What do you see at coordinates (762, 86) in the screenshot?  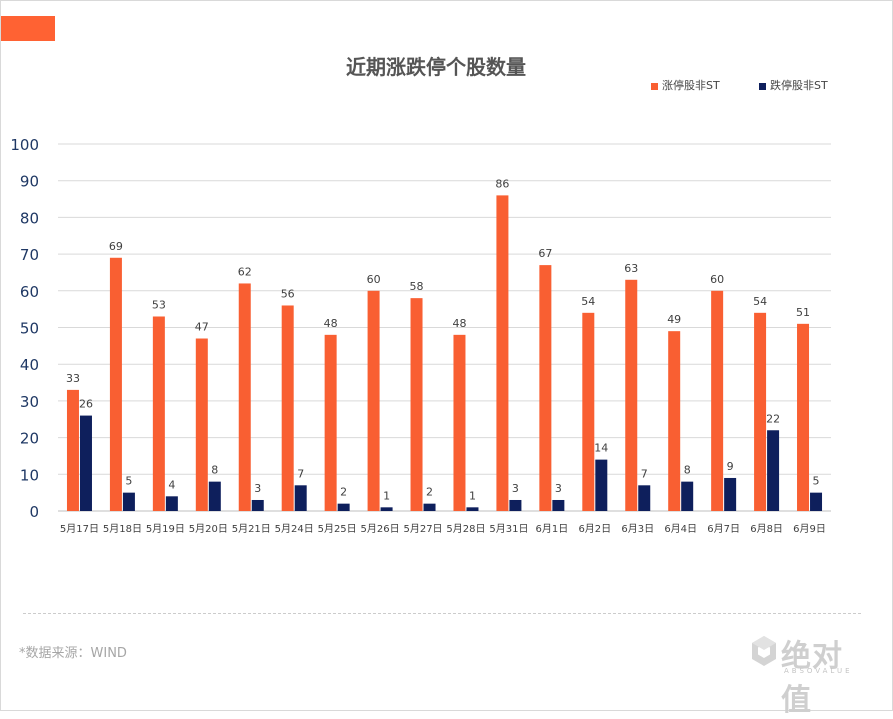 I see `legend-swatch-down` at bounding box center [762, 86].